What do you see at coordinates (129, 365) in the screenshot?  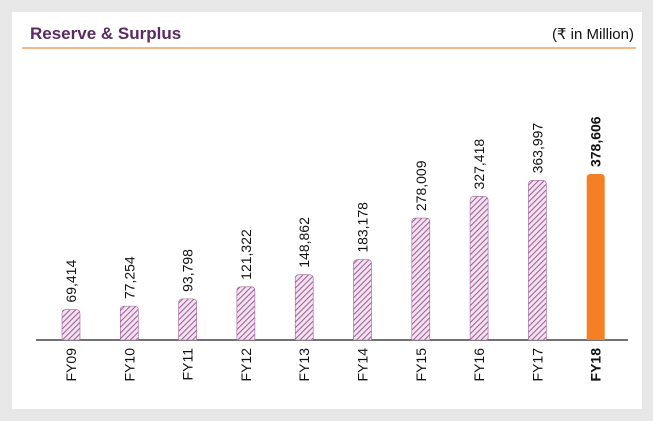 I see `x-tick-label: FY10` at bounding box center [129, 365].